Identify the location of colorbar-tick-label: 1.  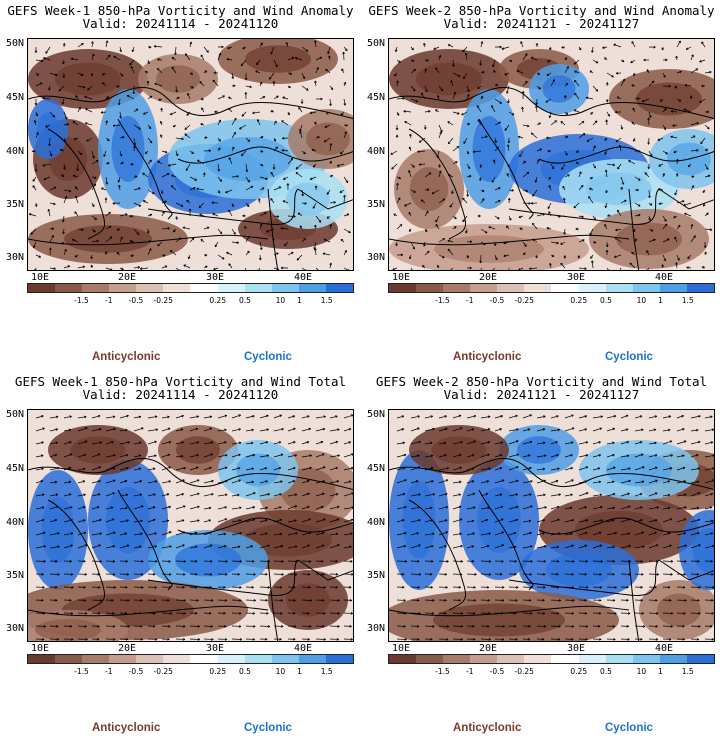
(299, 671).